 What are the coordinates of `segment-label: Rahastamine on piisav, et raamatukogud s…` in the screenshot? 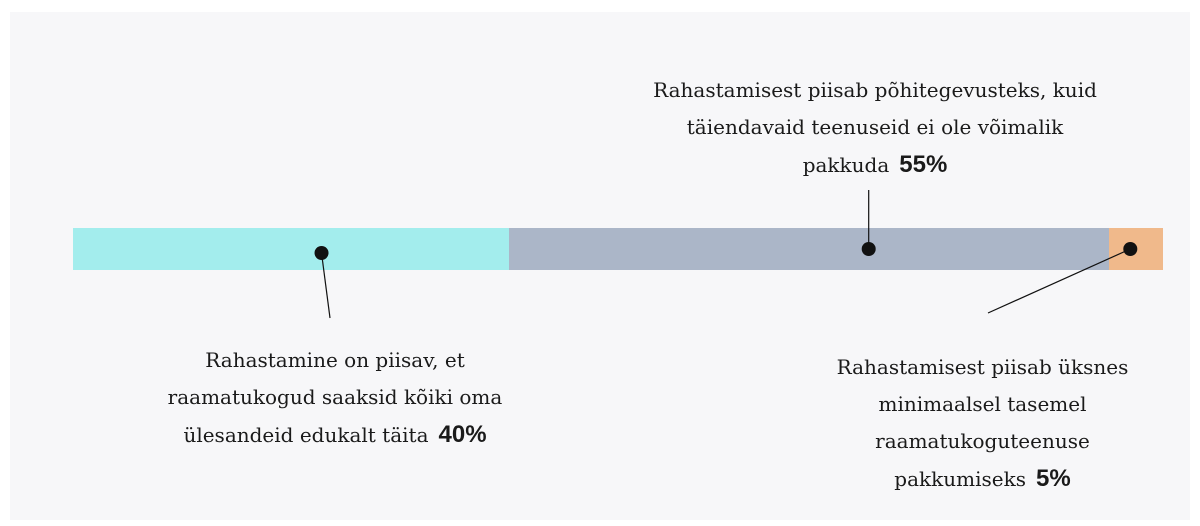 It's located at (335, 398).